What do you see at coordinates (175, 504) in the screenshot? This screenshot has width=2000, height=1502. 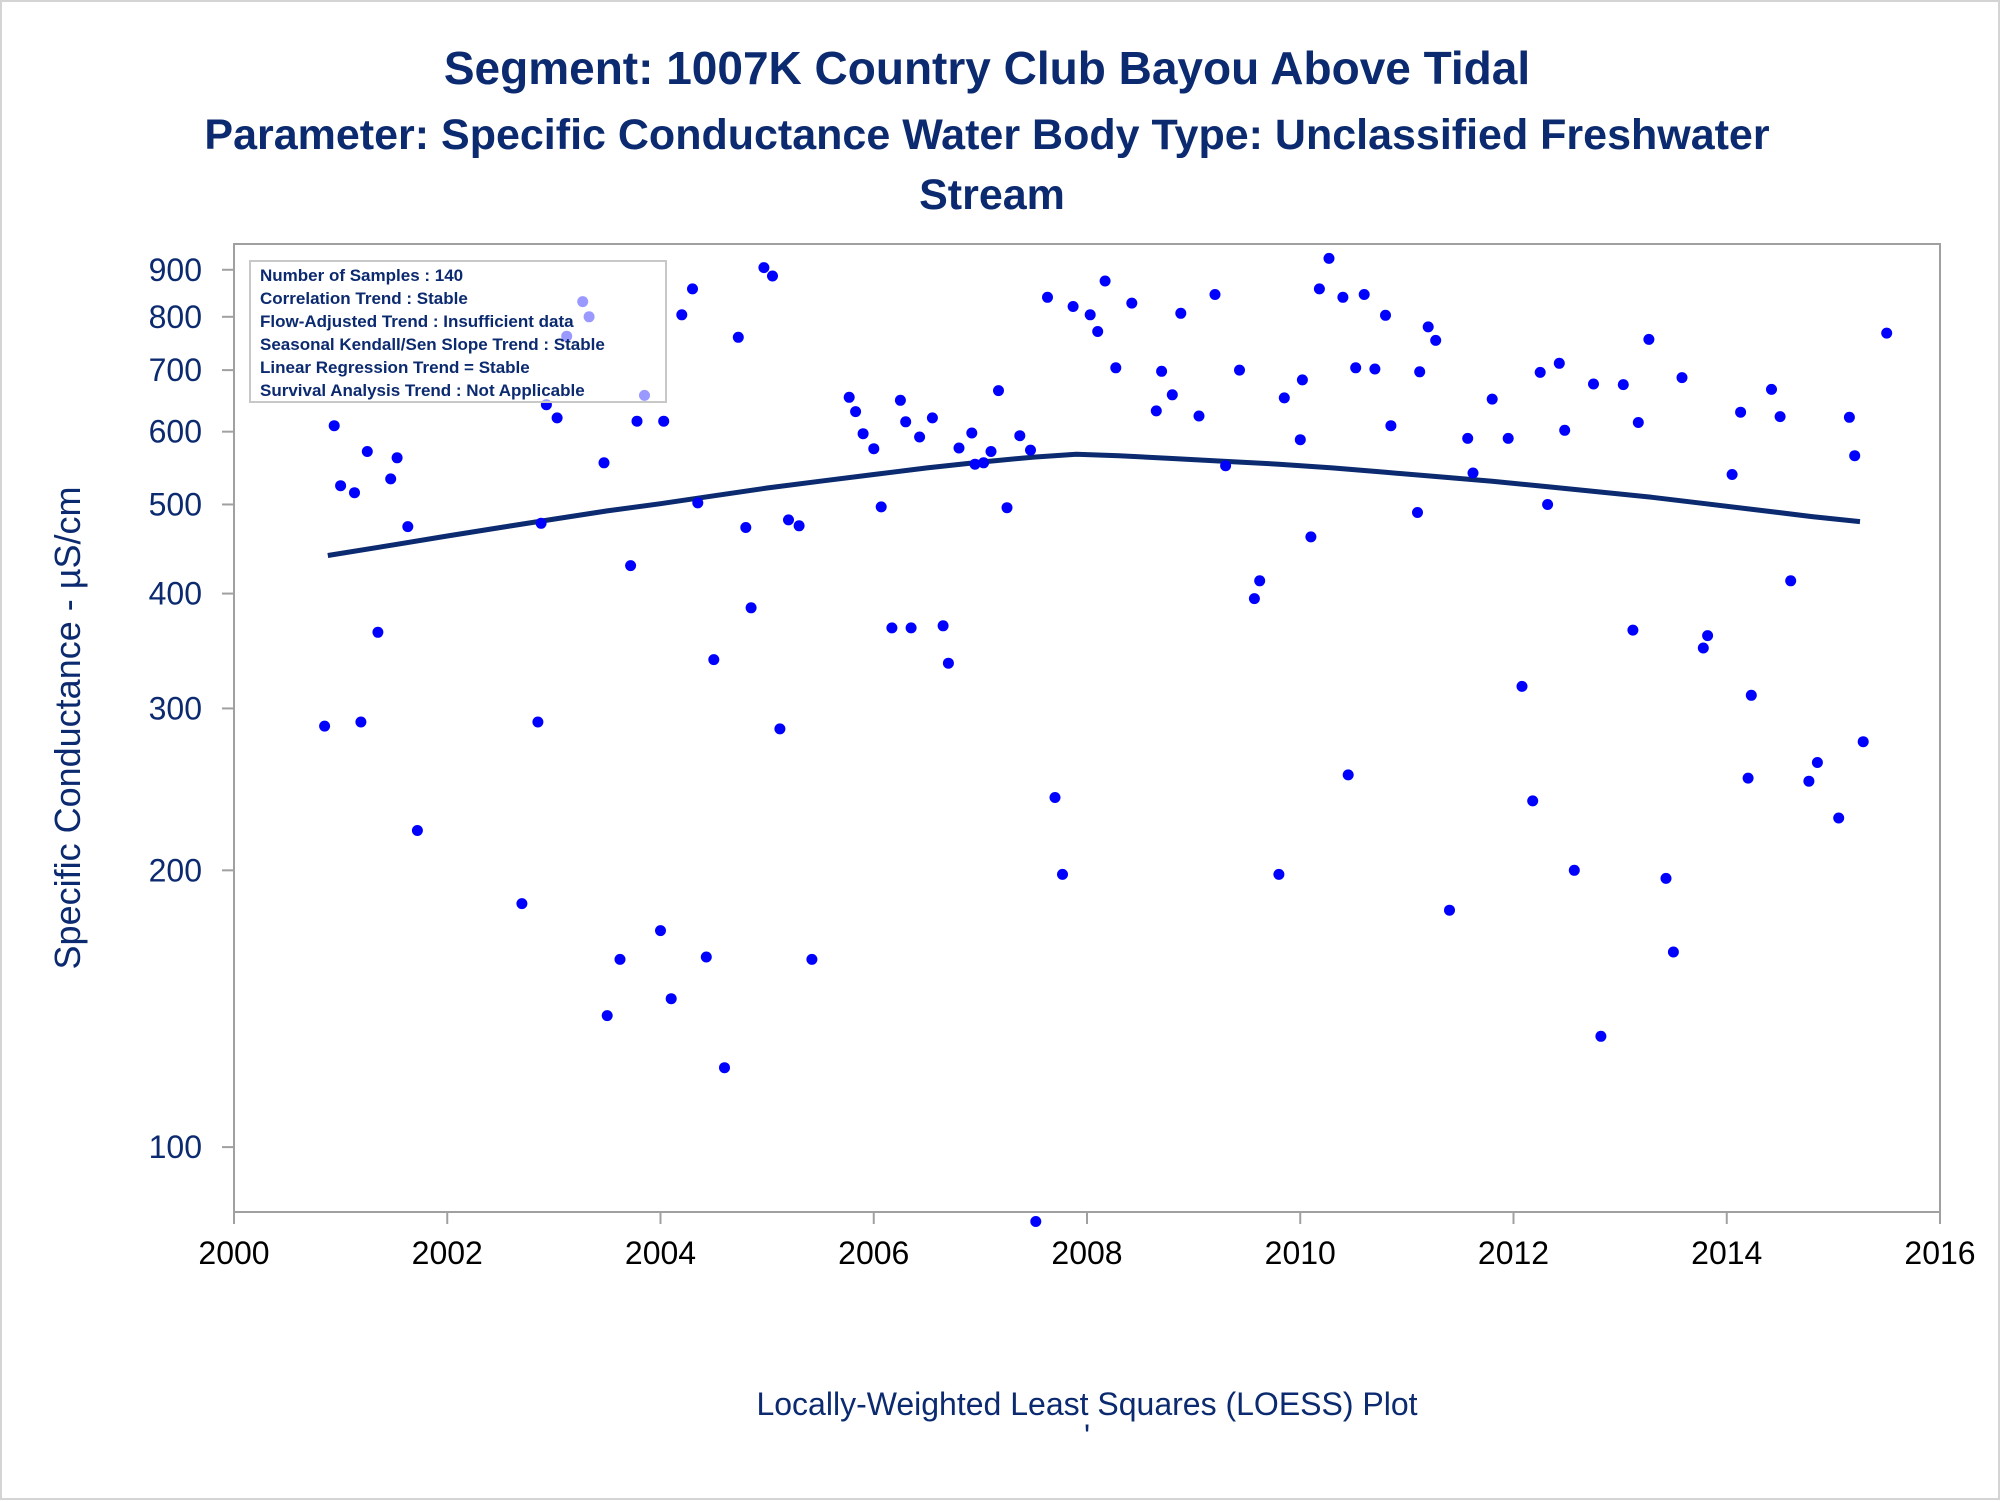 I see `y-tick-label: 500` at bounding box center [175, 504].